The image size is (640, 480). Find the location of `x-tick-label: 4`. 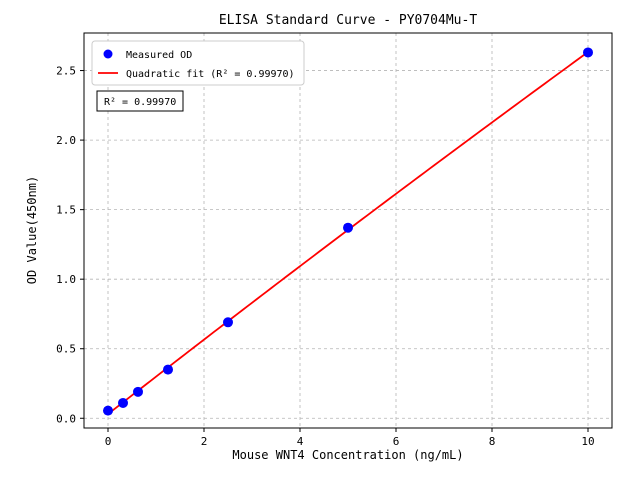

x-tick-label: 4 is located at coordinates (300, 441).